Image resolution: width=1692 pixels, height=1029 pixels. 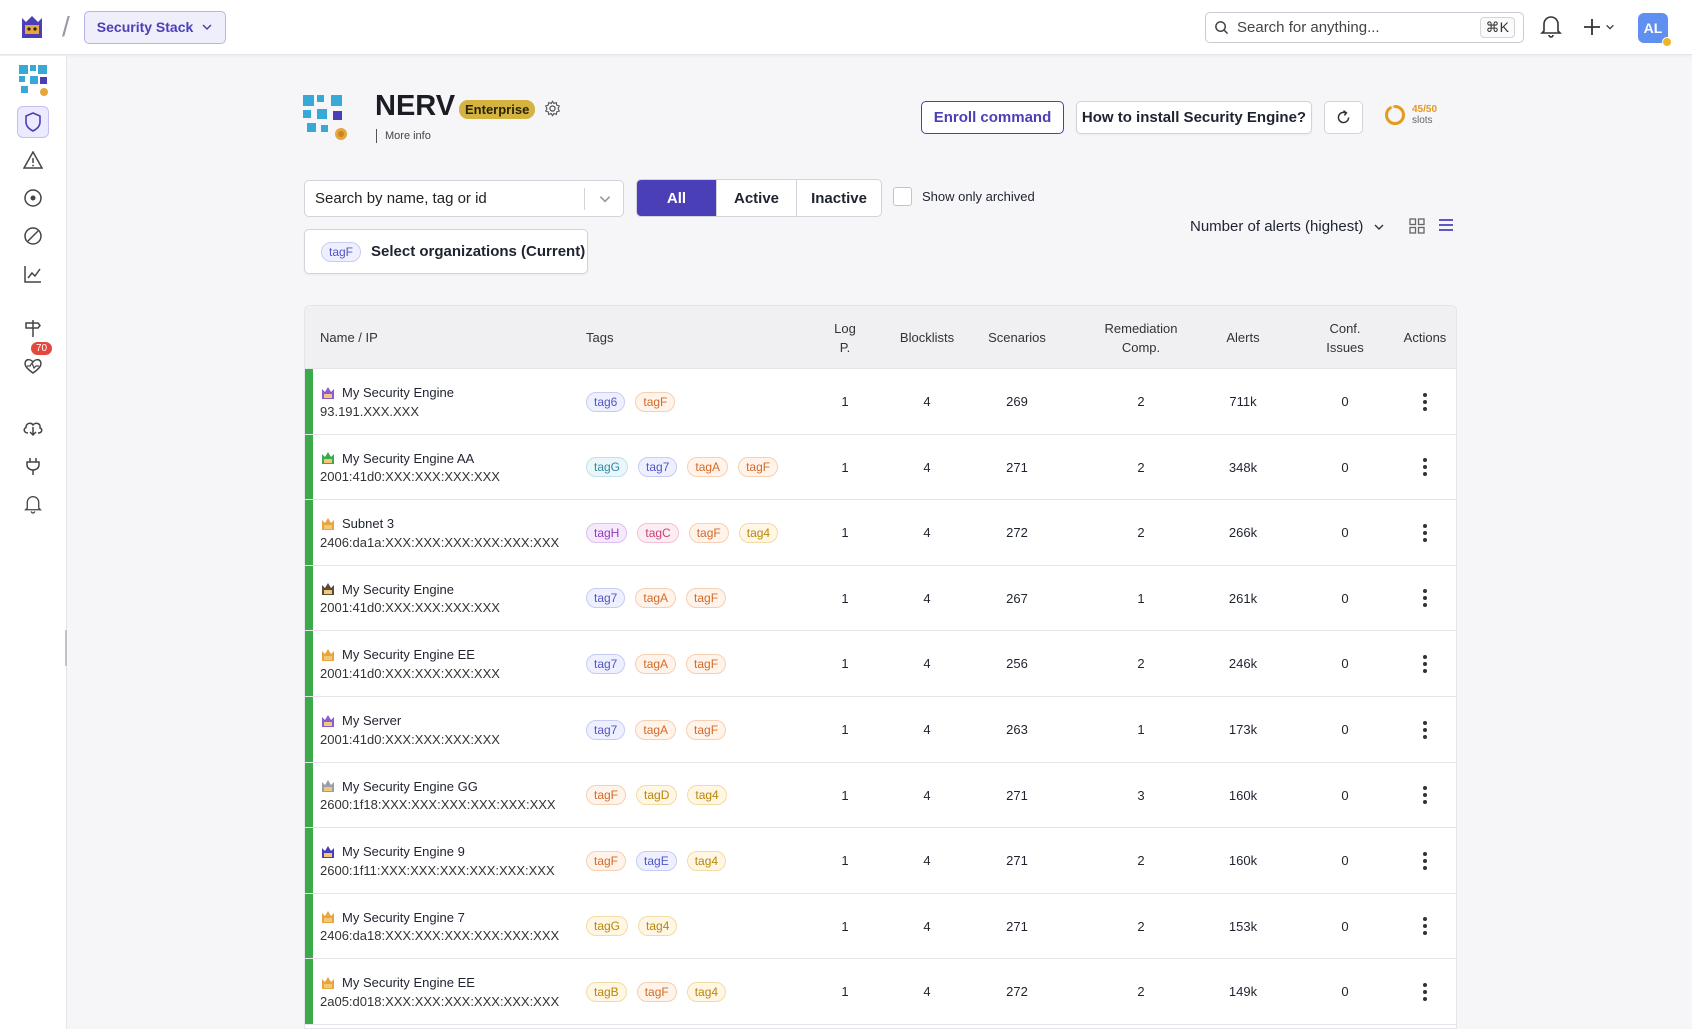 What do you see at coordinates (410, 786) in the screenshot?
I see `engine-name: My Security Engine GG` at bounding box center [410, 786].